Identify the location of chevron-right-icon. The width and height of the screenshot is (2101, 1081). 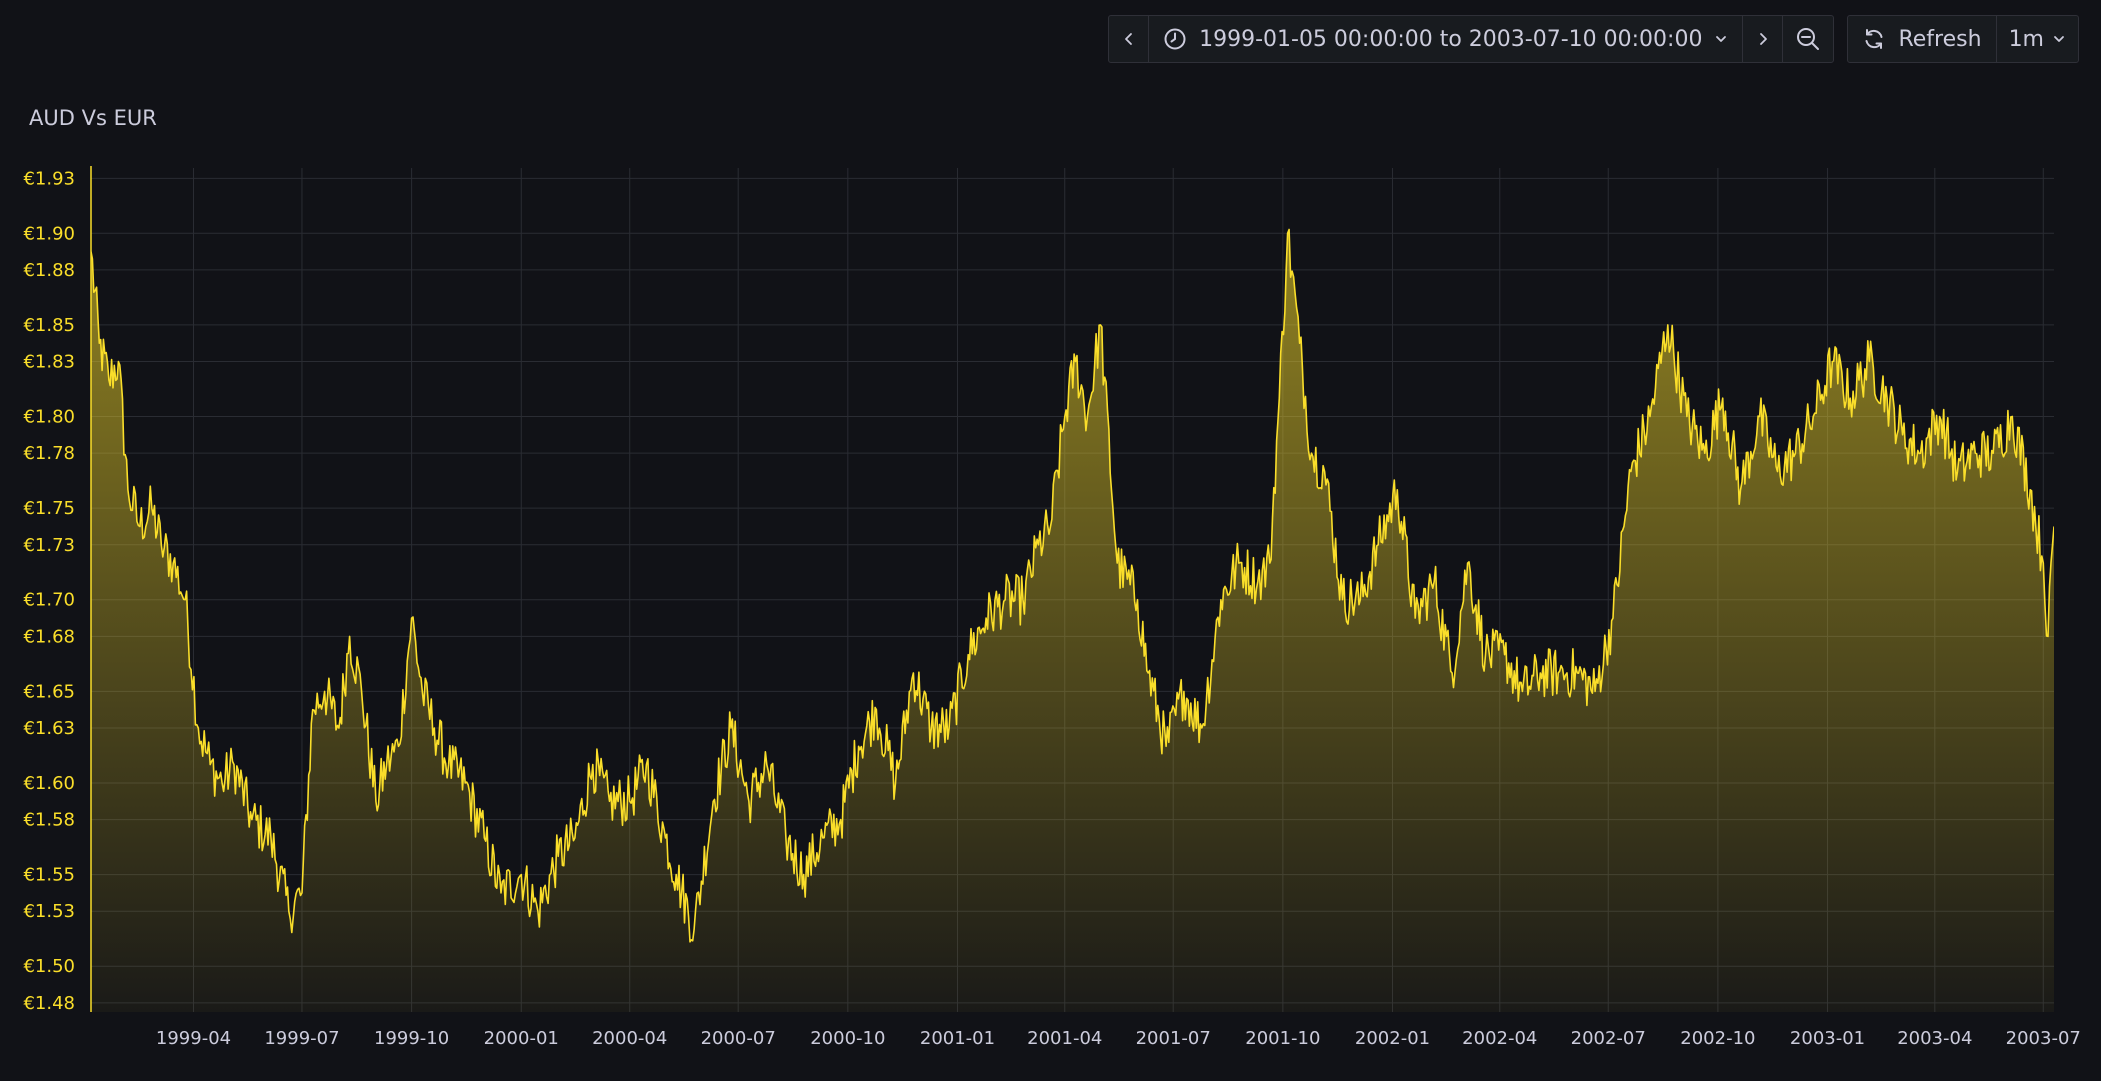
(1763, 39).